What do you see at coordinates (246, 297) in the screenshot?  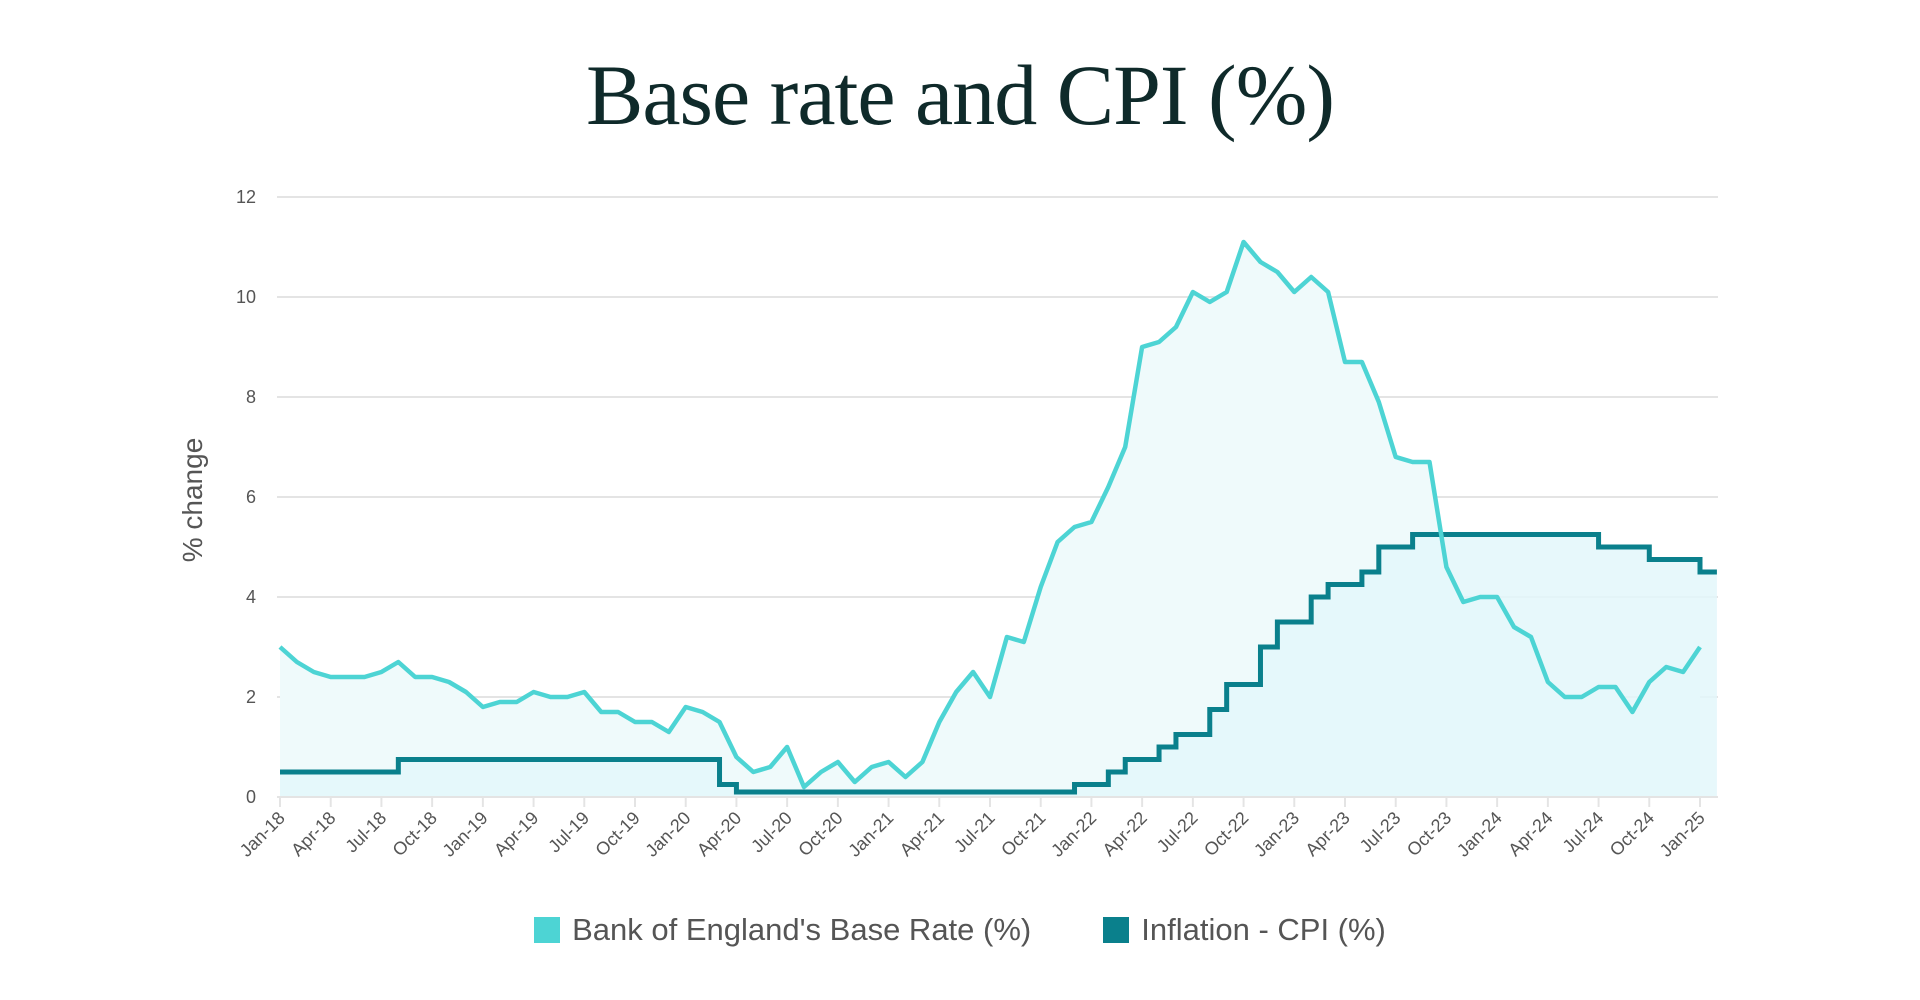 I see `y-tick-label: 10` at bounding box center [246, 297].